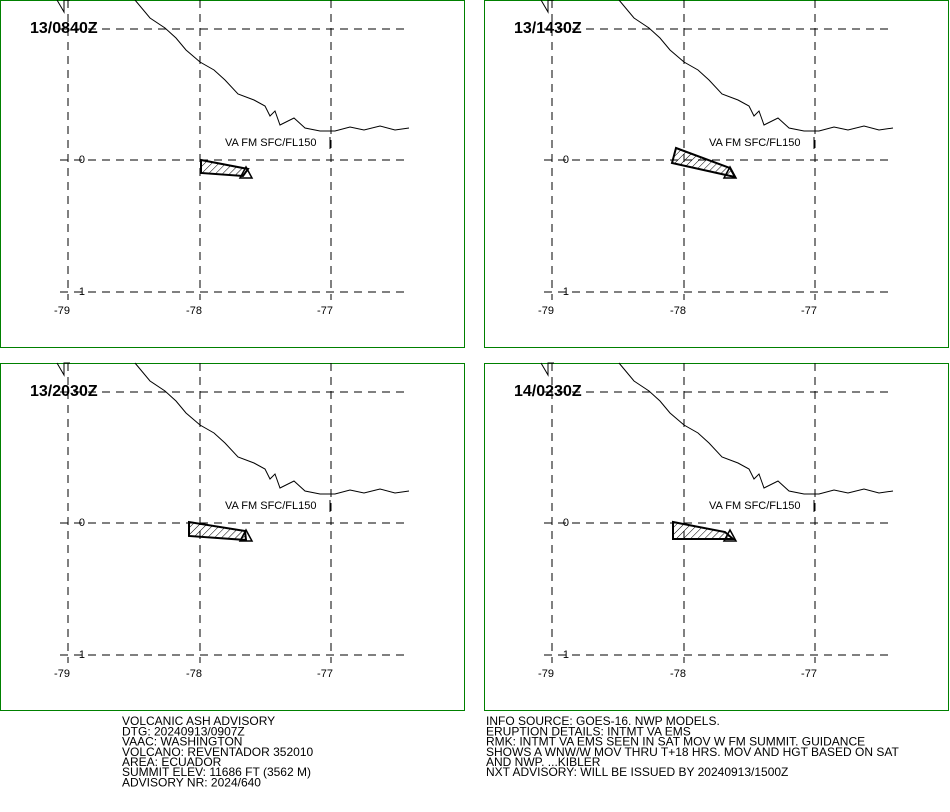 The image size is (950, 812). I want to click on advisory-line: DTG: 20240913/0907Z, so click(183, 731).